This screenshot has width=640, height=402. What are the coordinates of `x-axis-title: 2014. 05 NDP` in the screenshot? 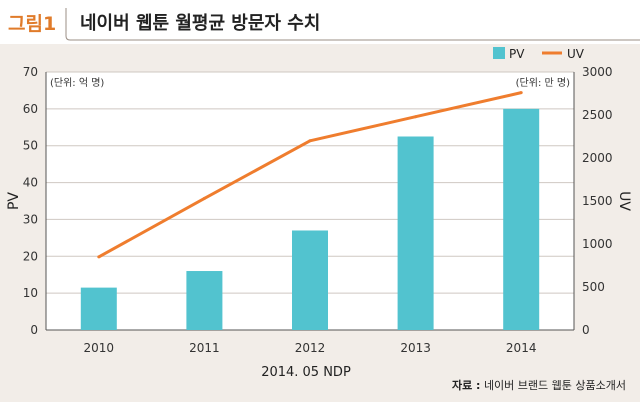 It's located at (306, 372).